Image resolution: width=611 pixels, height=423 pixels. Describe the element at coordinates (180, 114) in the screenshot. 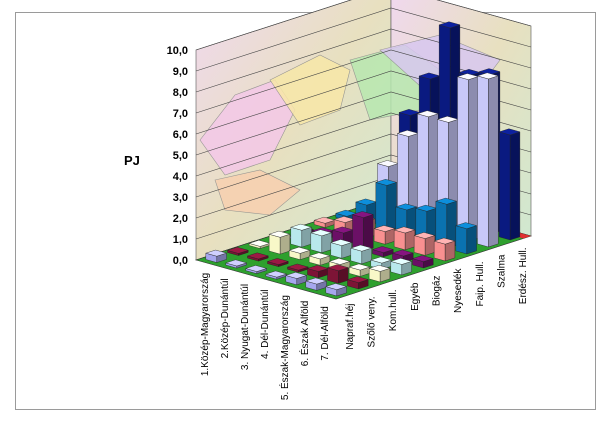

I see `y-tick-label: 7,0` at that location.